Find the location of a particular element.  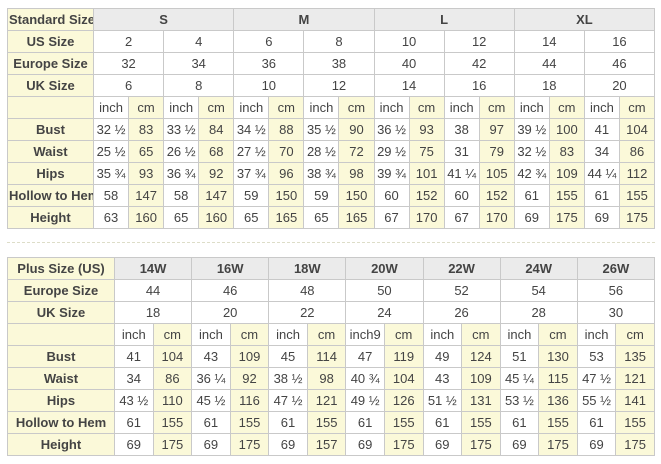

measurement-cell: 49 is located at coordinates (442, 356).